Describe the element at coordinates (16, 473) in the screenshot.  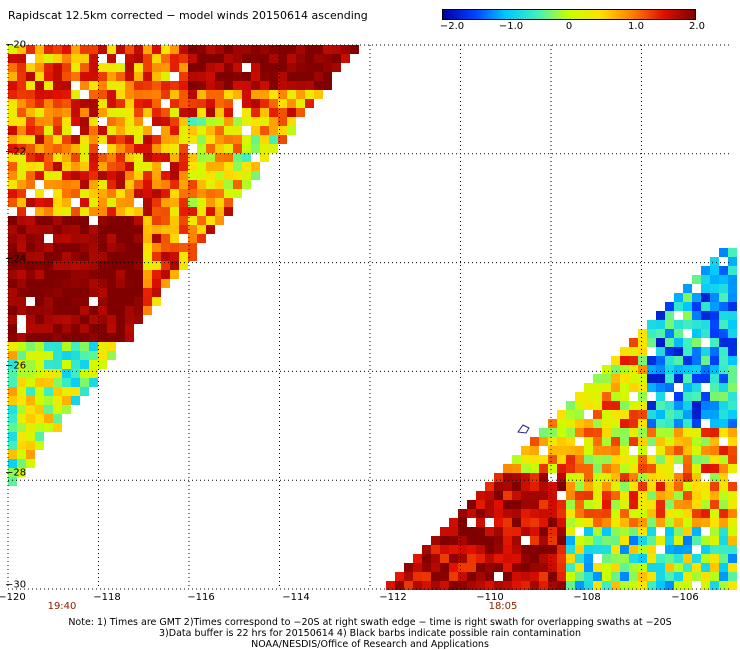
I see `lat-tick-28: −28` at that location.